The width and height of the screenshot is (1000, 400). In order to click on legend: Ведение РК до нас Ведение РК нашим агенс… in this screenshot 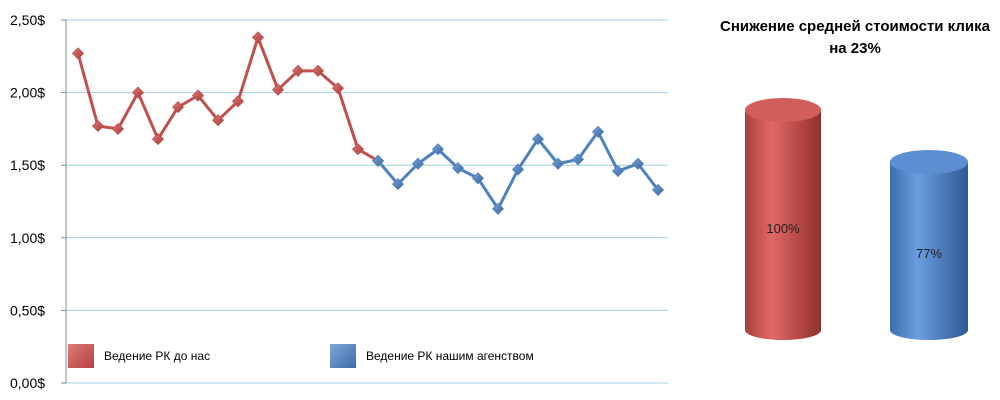, I will do `click(368, 357)`.